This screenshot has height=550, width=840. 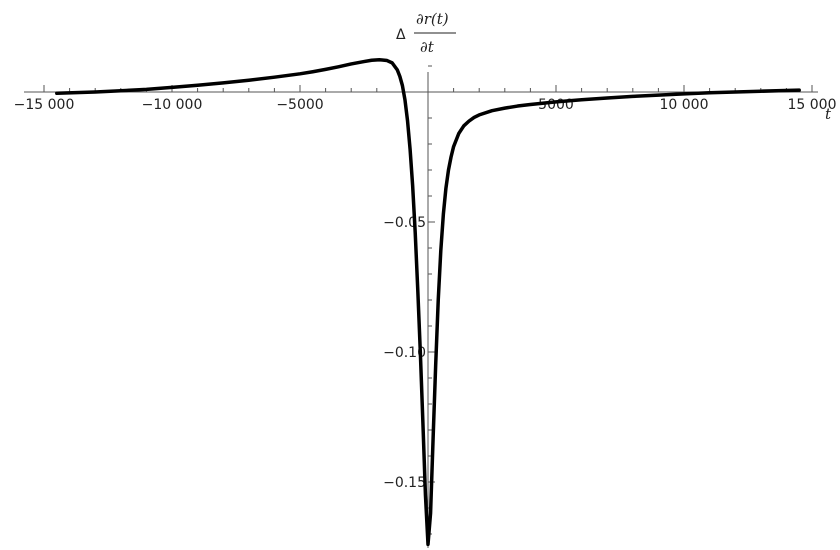 I want to click on x-axis-label: t, so click(x=828, y=114).